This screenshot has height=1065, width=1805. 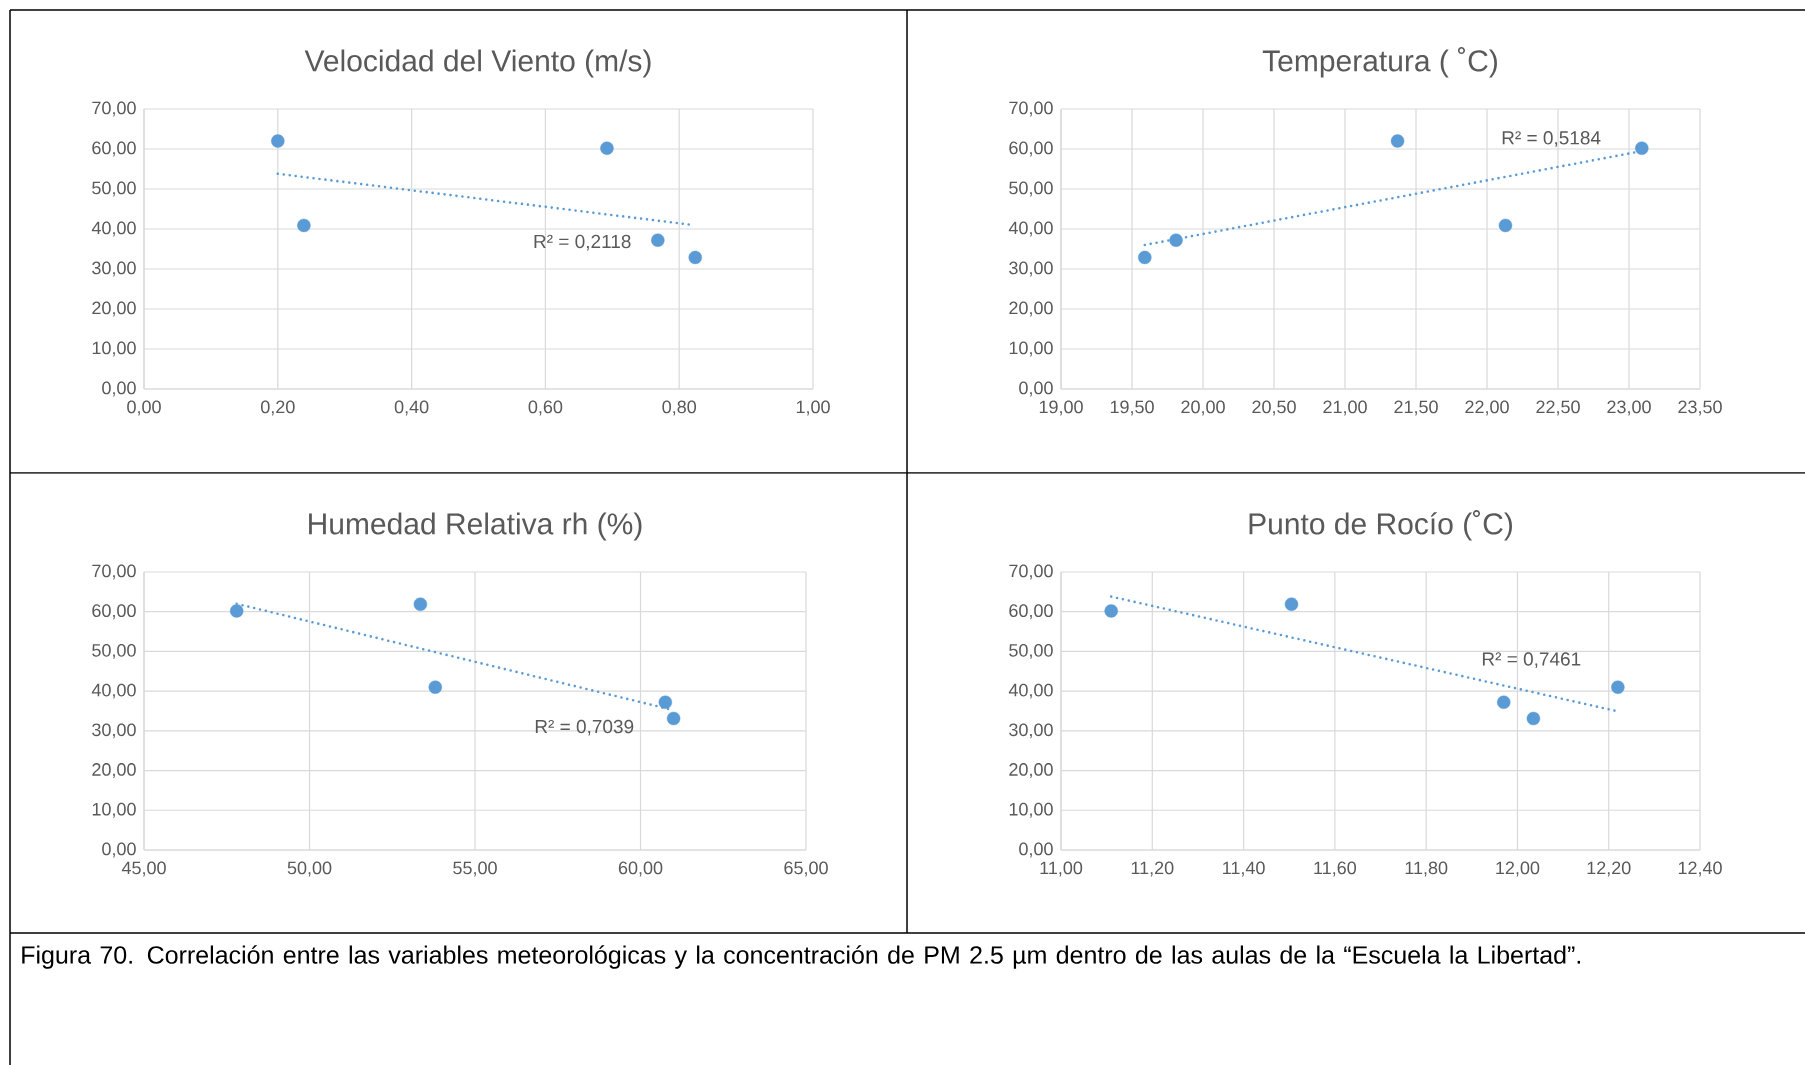 I want to click on x-tick-label: 11,40, so click(x=1244, y=869).